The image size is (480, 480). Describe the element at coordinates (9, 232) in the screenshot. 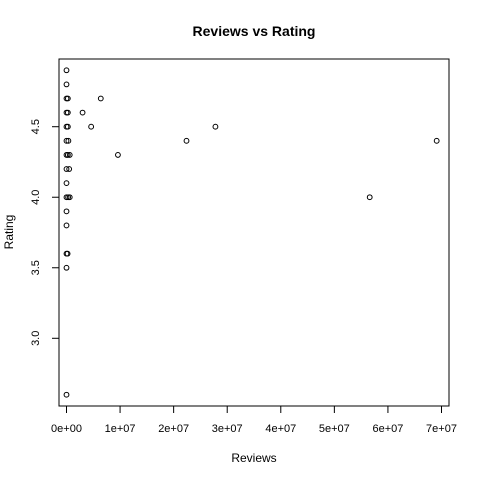

I see `y-axis-label: Rating` at that location.